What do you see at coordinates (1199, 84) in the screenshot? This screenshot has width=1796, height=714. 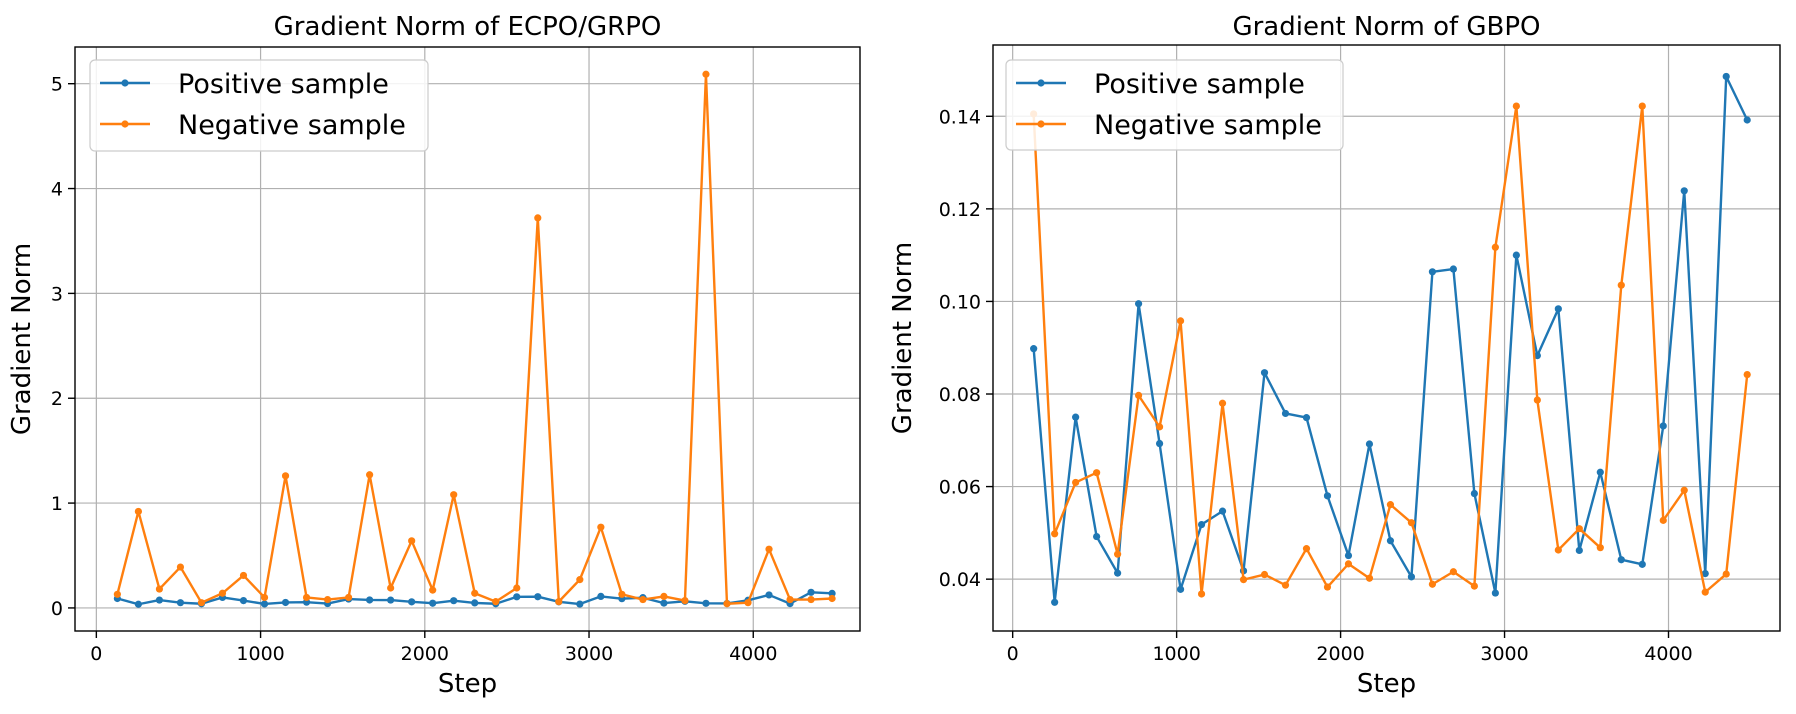 I see `legend-label-positive: Positive sample` at bounding box center [1199, 84].